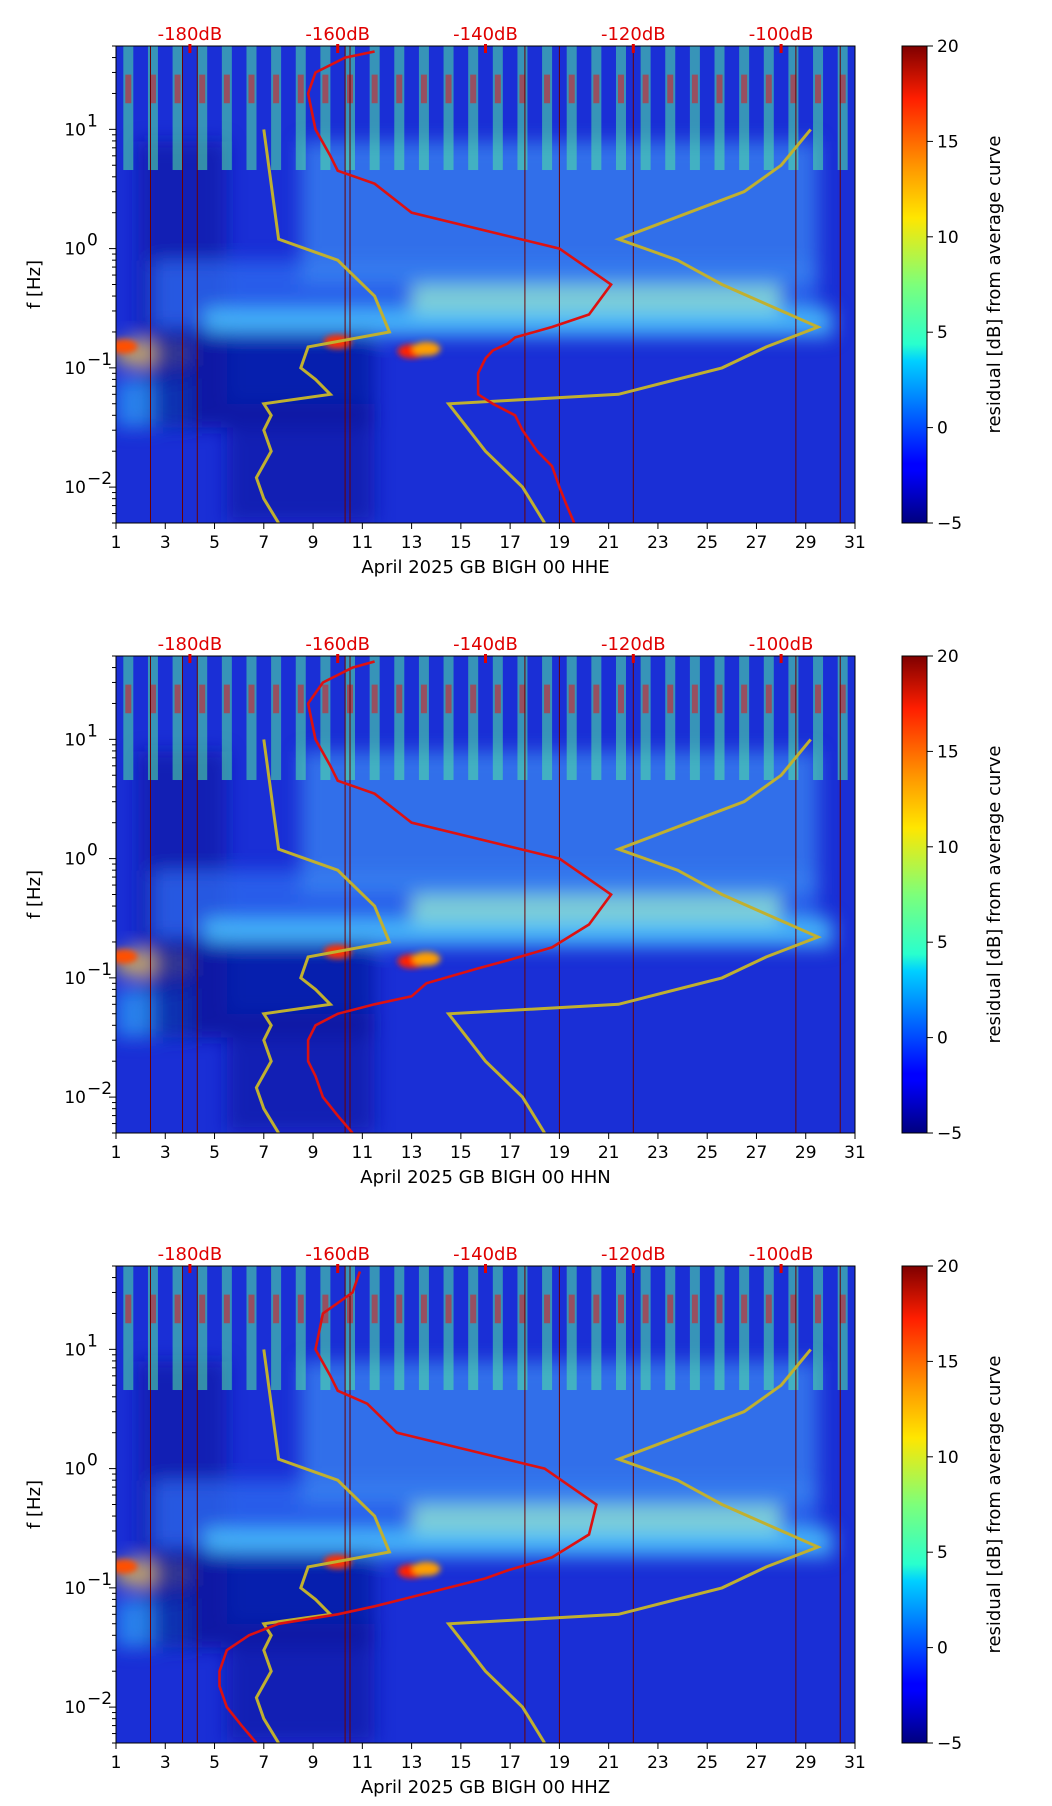 This screenshot has width=1052, height=1806. What do you see at coordinates (363, 1153) in the screenshot?
I see `x-tick-label: 11` at bounding box center [363, 1153].